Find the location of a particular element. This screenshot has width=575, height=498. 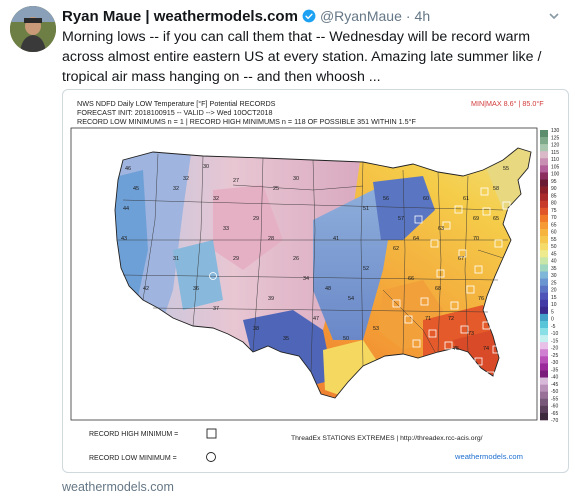

author-handle: @RyanMaue is located at coordinates (360, 16).